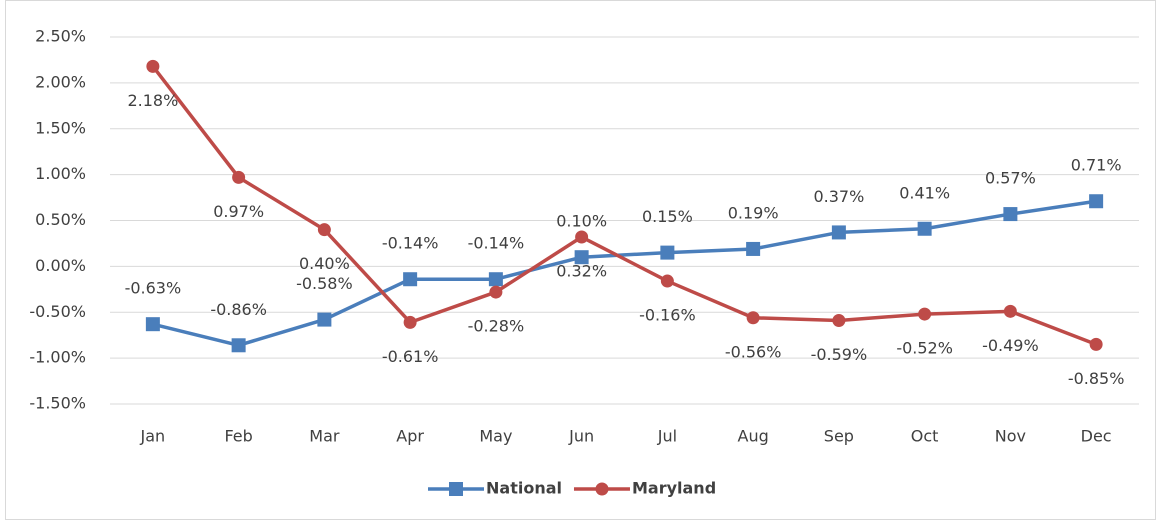  I want to click on data-label: -0.61%, so click(410, 356).